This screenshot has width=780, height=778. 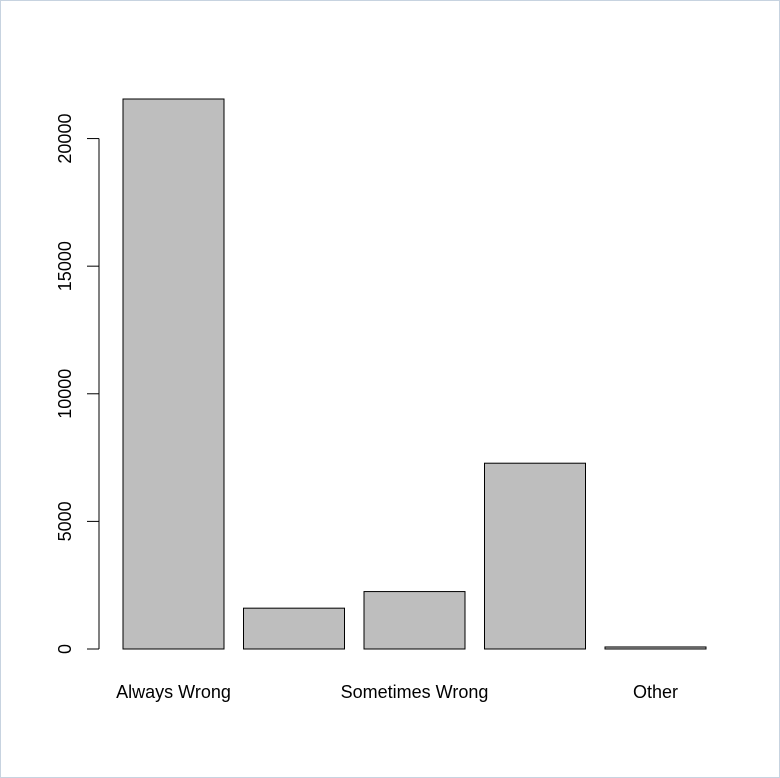 What do you see at coordinates (173, 692) in the screenshot?
I see `x-category-label-0: Always Wrong` at bounding box center [173, 692].